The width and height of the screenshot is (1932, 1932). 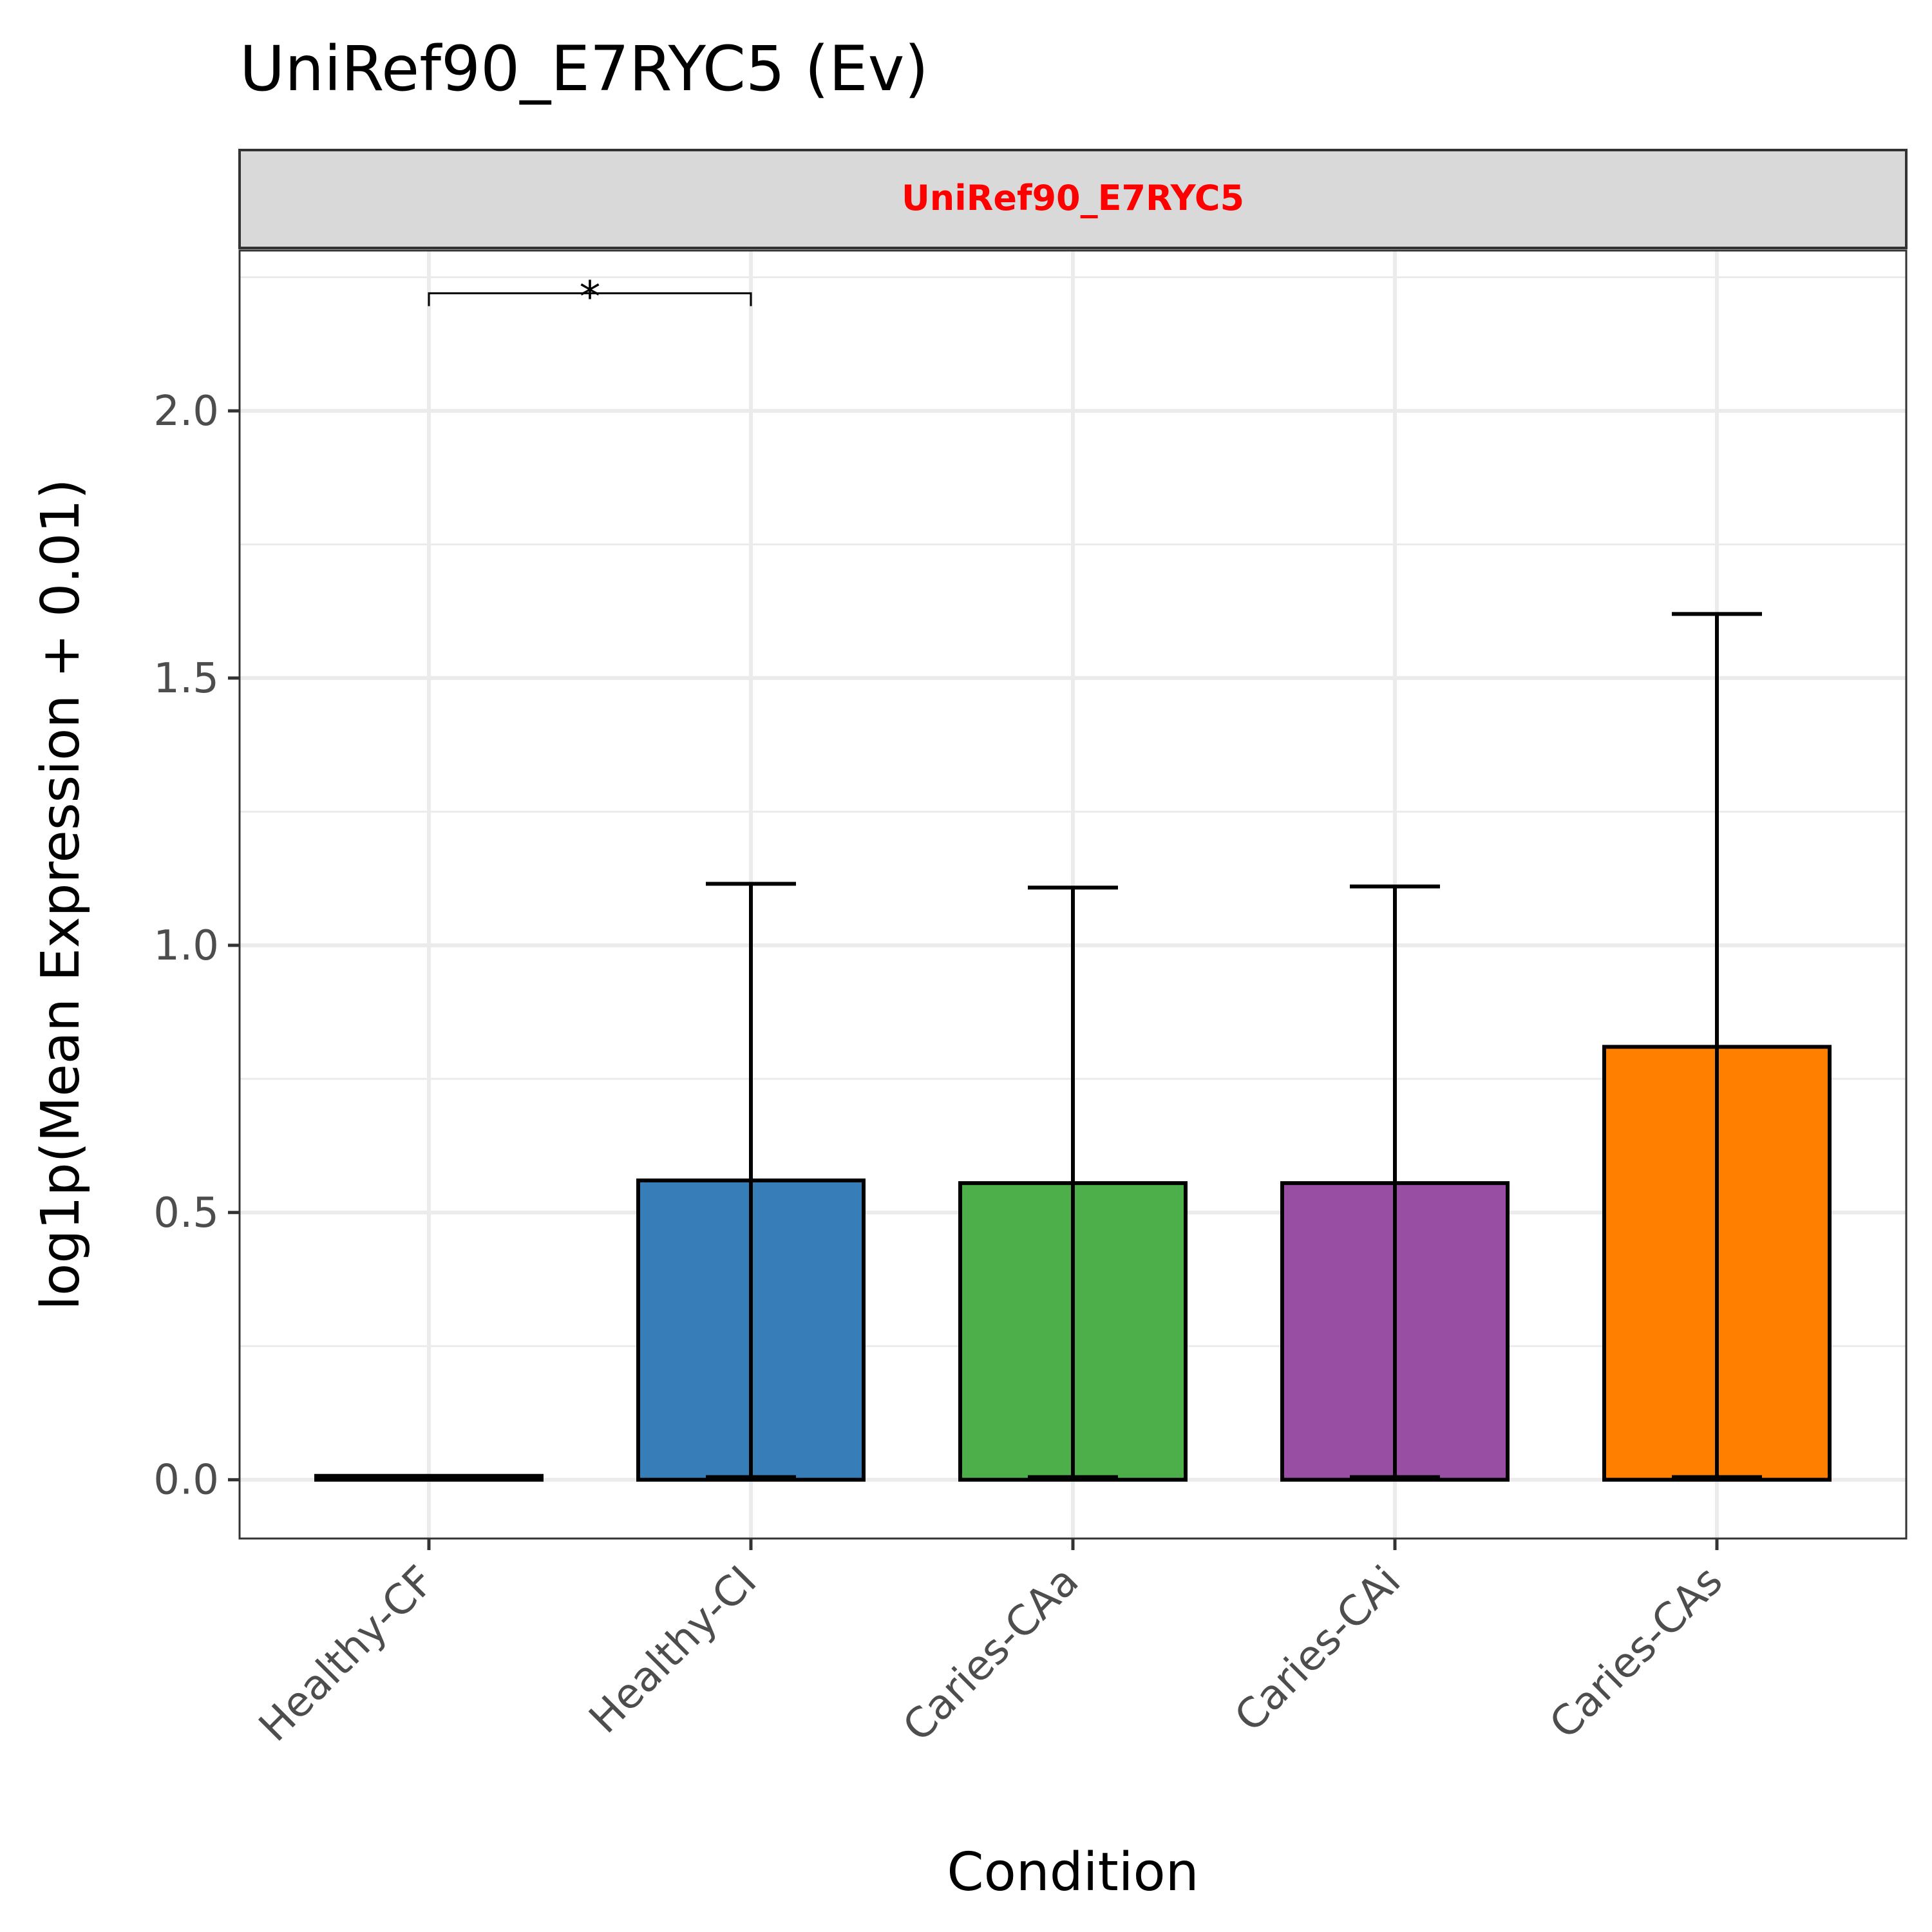 I want to click on x-tick-label: Healthy-CI, so click(x=673, y=1650).